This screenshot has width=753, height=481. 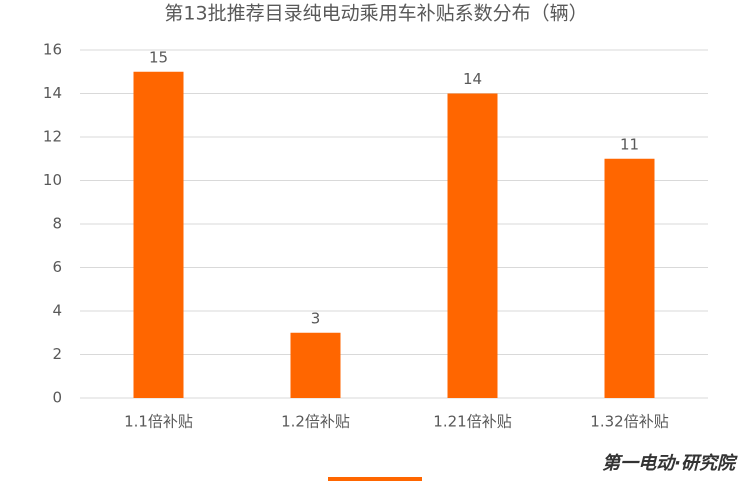 What do you see at coordinates (57, 267) in the screenshot?
I see `y-tick-label: 6` at bounding box center [57, 267].